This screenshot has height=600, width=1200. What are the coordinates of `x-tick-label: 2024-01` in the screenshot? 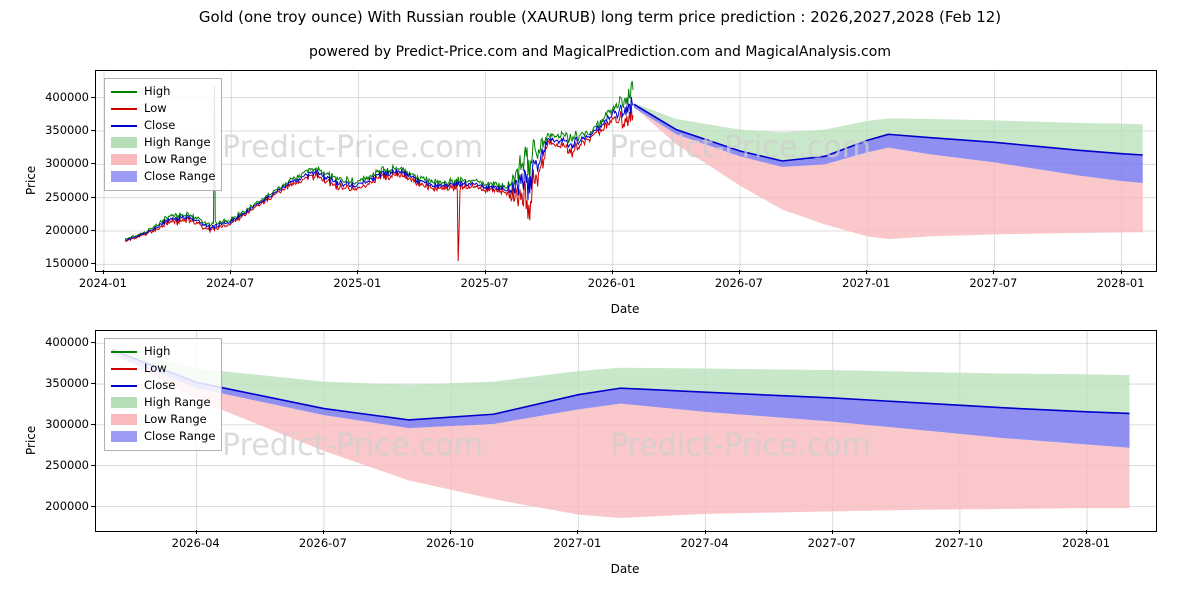 It's located at (102, 283).